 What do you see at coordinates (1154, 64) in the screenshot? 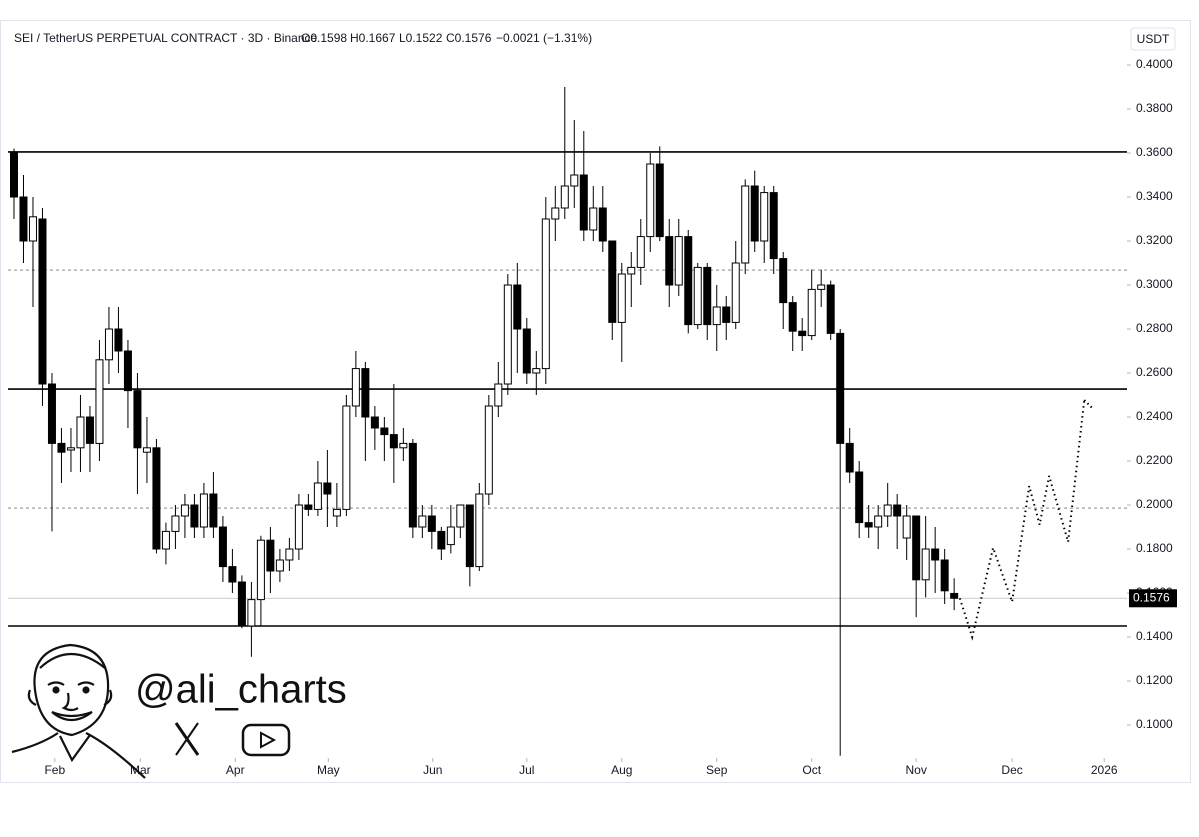
I see `y-tick-label: 0.4000` at bounding box center [1154, 64].